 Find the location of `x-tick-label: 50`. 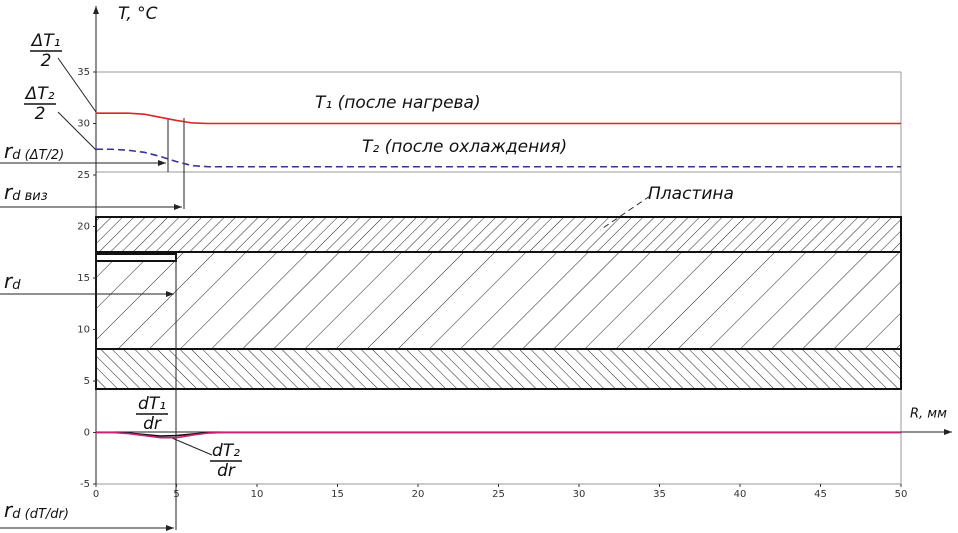

x-tick-label: 50 is located at coordinates (901, 494).